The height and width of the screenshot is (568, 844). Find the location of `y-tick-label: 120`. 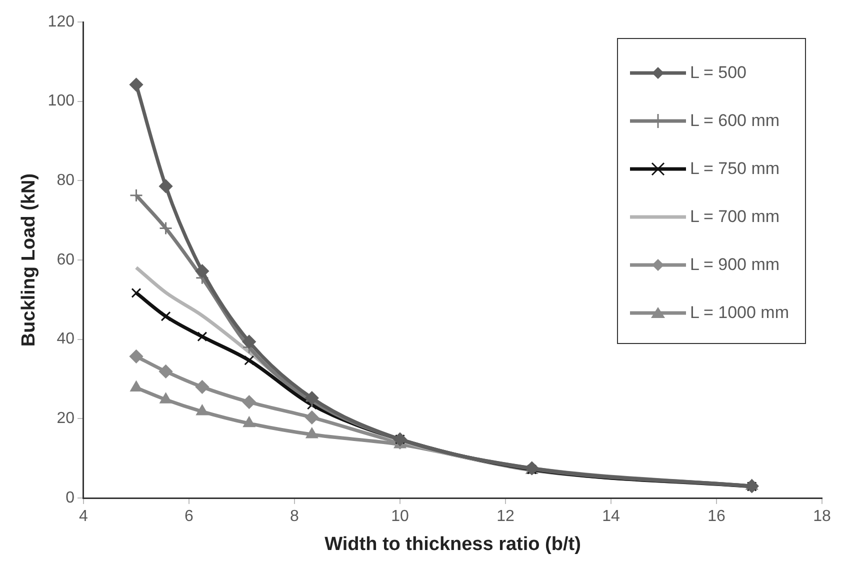

y-tick-label: 120 is located at coordinates (61, 21).